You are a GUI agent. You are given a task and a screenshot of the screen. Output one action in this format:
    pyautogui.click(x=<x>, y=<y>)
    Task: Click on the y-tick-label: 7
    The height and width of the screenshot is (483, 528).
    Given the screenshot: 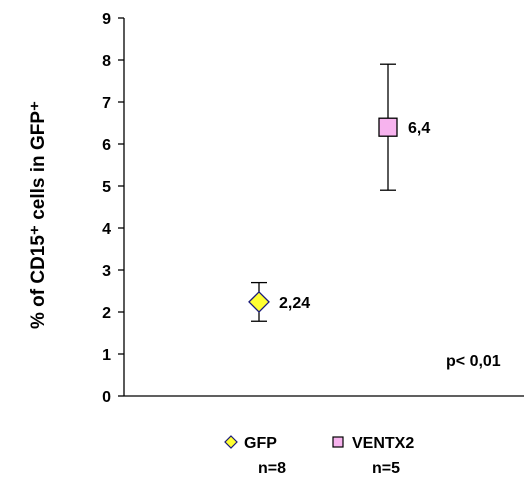 What is the action you would take?
    pyautogui.click(x=106, y=103)
    